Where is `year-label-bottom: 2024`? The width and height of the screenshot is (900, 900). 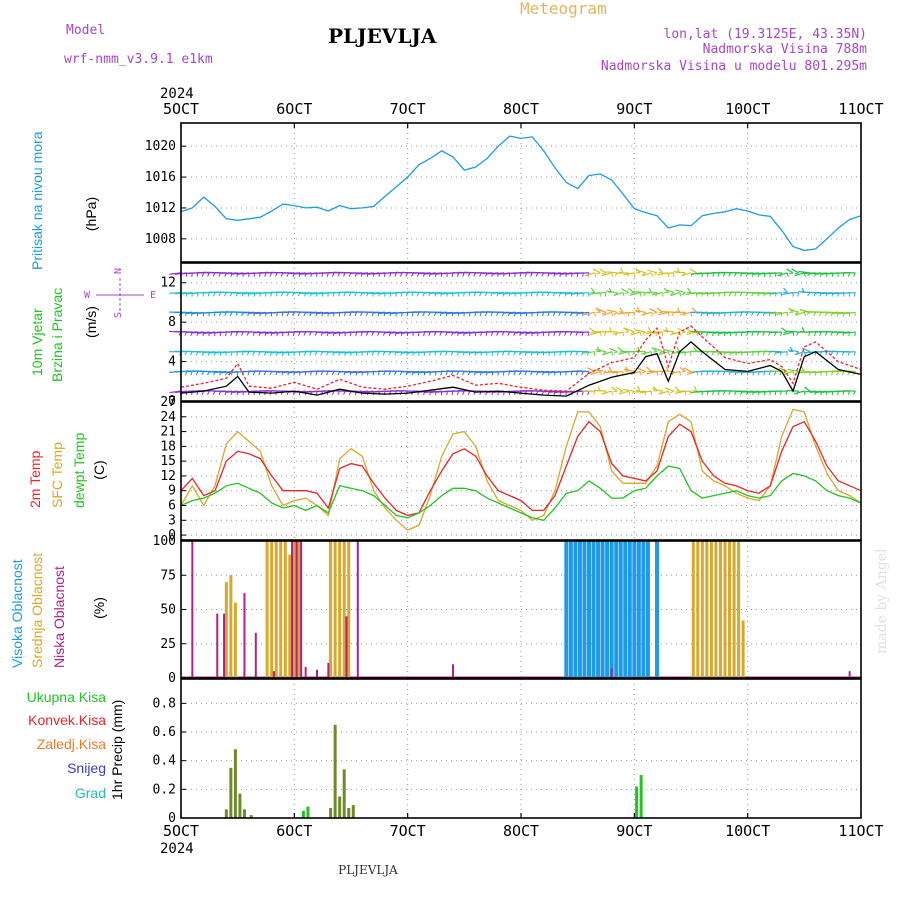
year-label-bottom: 2024 is located at coordinates (177, 849).